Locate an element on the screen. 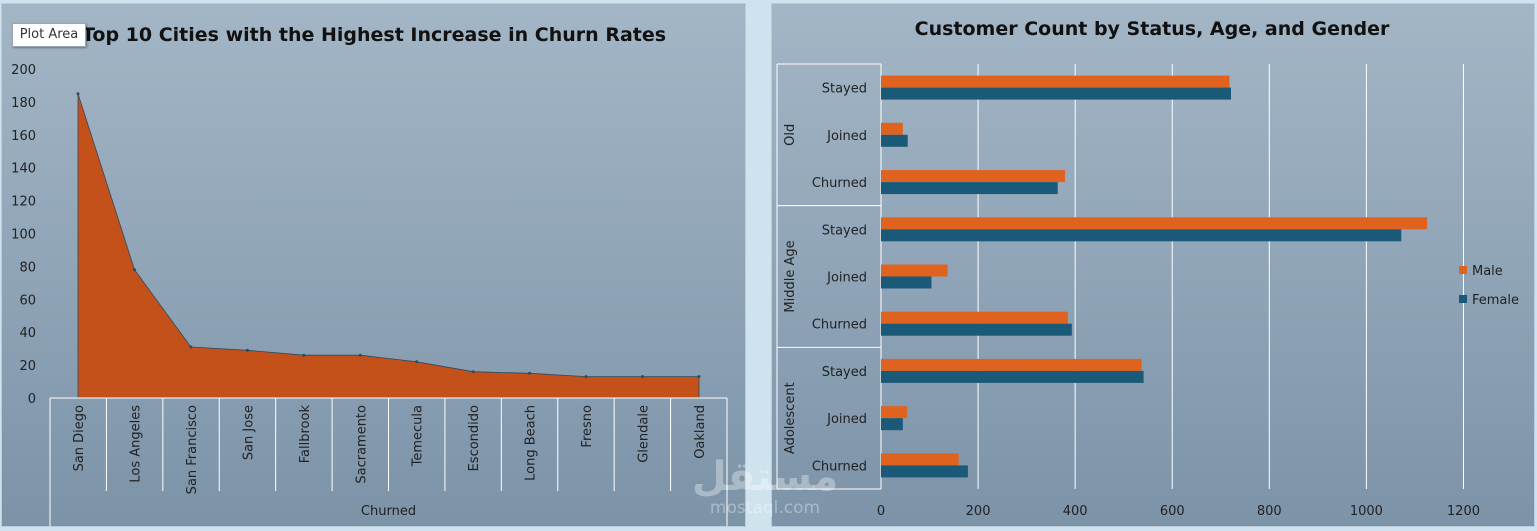 Image resolution: width=1537 pixels, height=531 pixels. y-tick-label: 140 is located at coordinates (23, 169).